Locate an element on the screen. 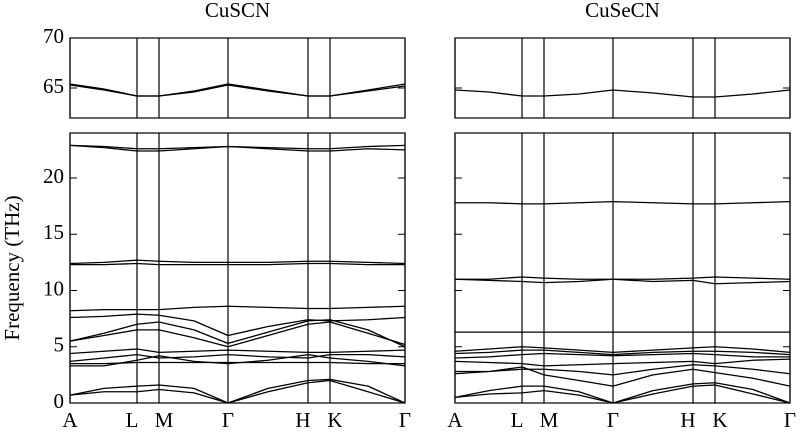  y-tick-label: 70 is located at coordinates (53, 36).